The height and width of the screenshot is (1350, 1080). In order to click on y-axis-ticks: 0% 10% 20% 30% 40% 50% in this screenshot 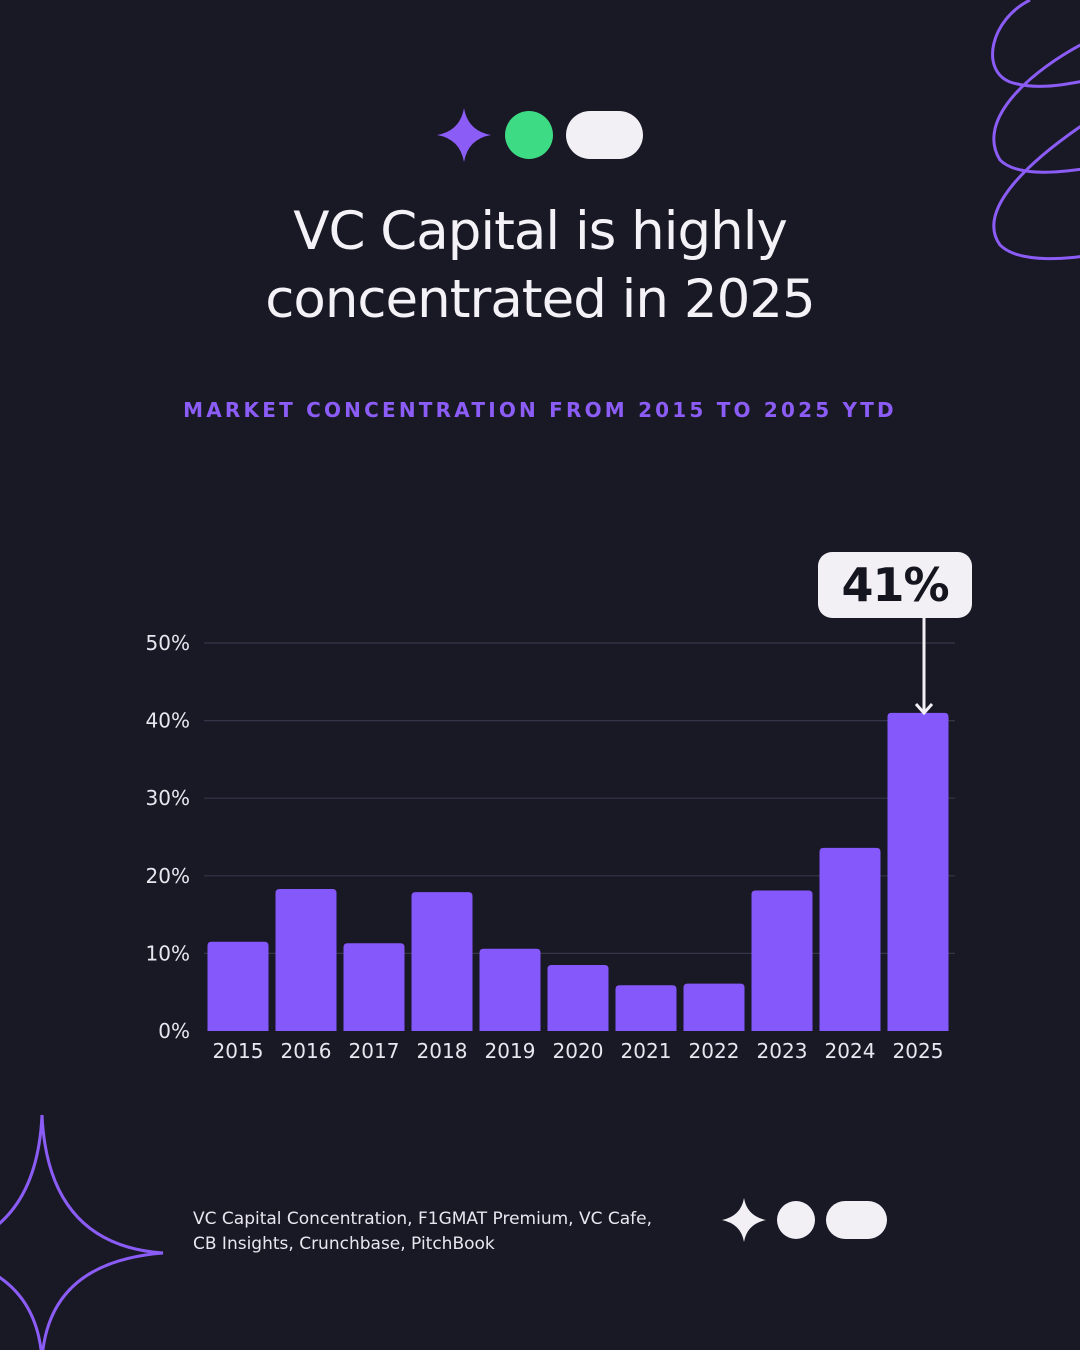, I will do `click(168, 837)`.